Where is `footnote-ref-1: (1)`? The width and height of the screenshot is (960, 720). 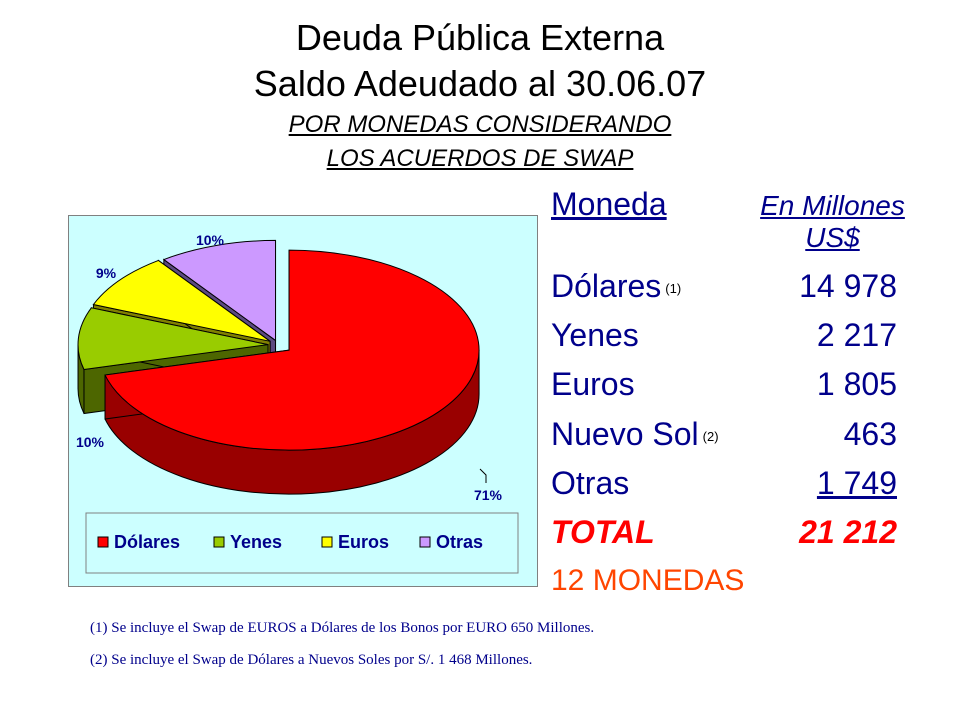
footnote-ref-1: (1) is located at coordinates (673, 288).